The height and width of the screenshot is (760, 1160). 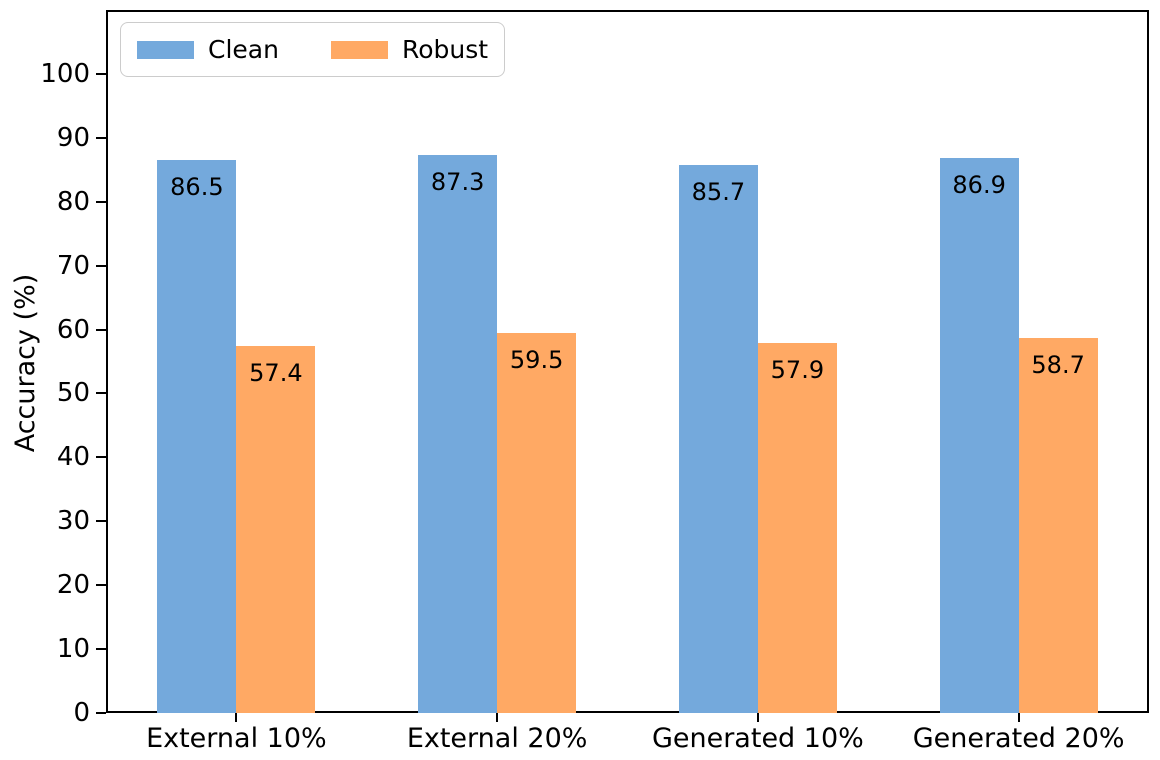 I want to click on y-tick-label: 50, so click(x=73, y=393).